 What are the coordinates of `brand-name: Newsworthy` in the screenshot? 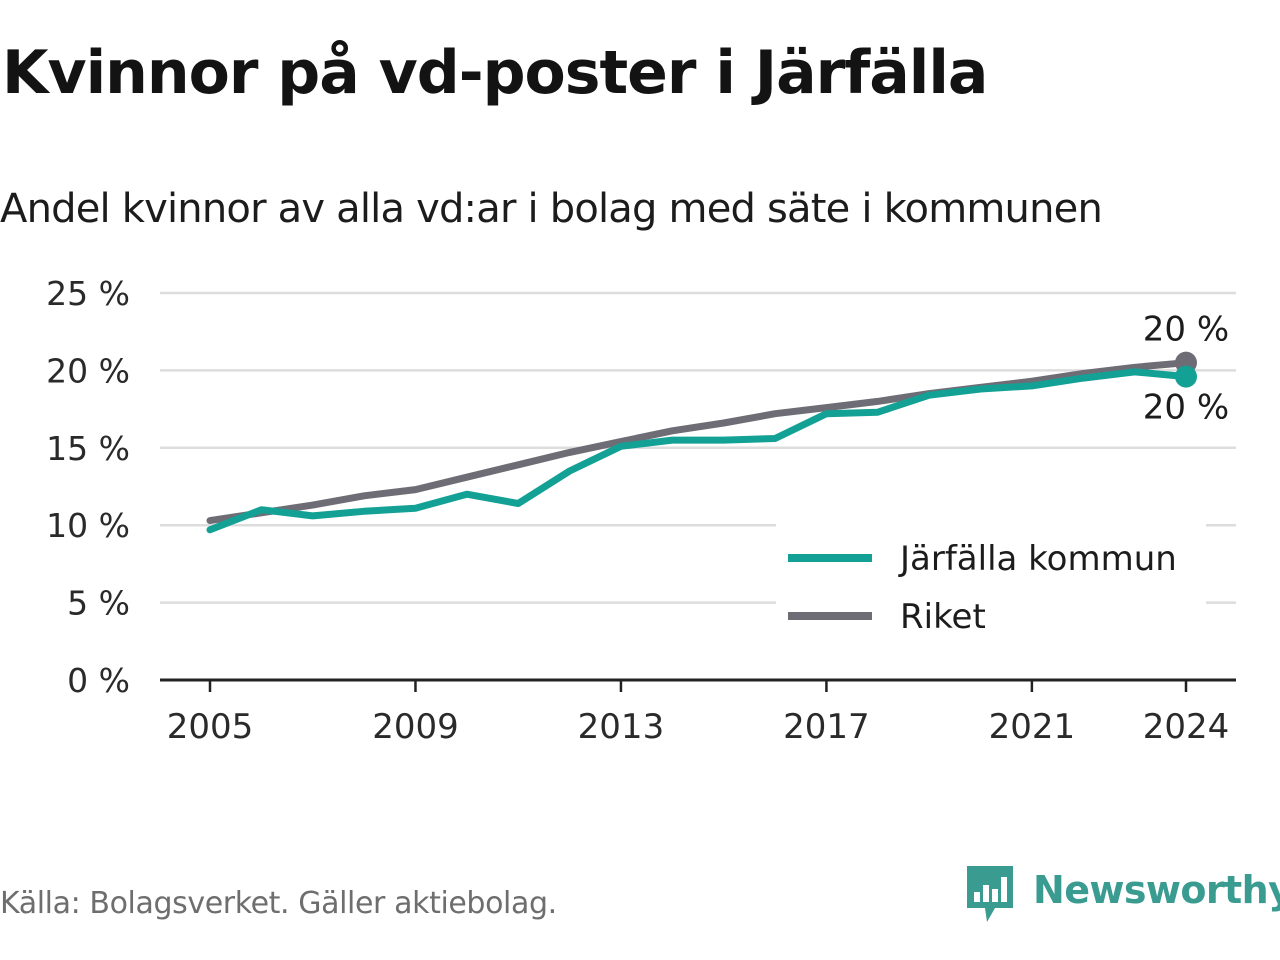 It's located at (1156, 890).